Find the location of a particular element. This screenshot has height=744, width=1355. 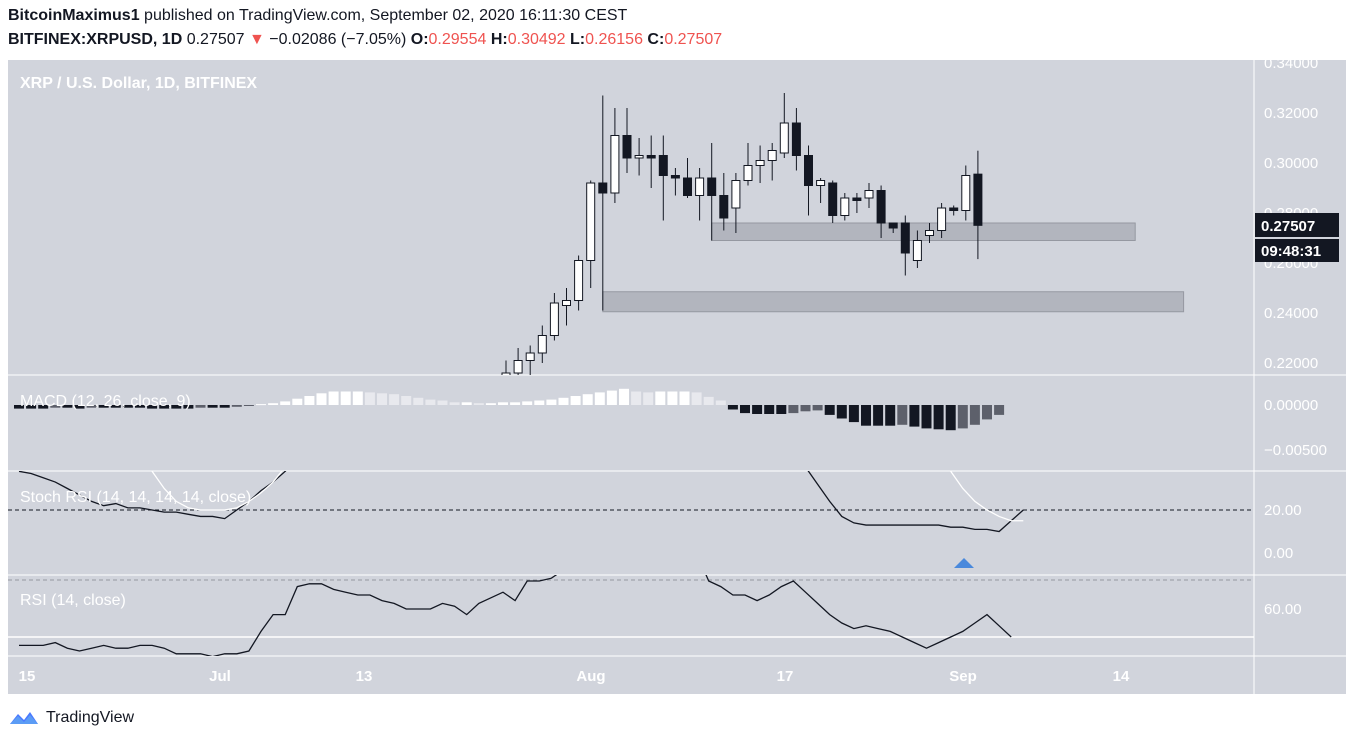

symbol-name: BITFINEX:XRPUSD, 1D is located at coordinates (95, 39).